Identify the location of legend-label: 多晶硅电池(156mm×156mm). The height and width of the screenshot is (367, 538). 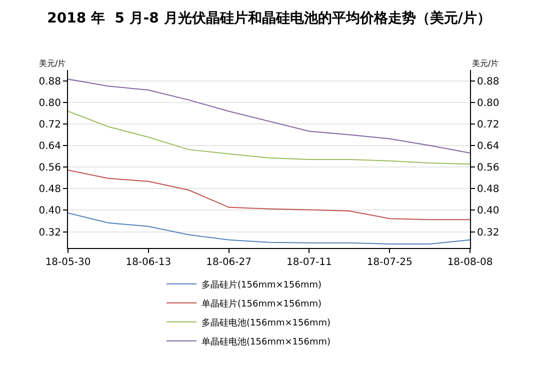
(266, 322).